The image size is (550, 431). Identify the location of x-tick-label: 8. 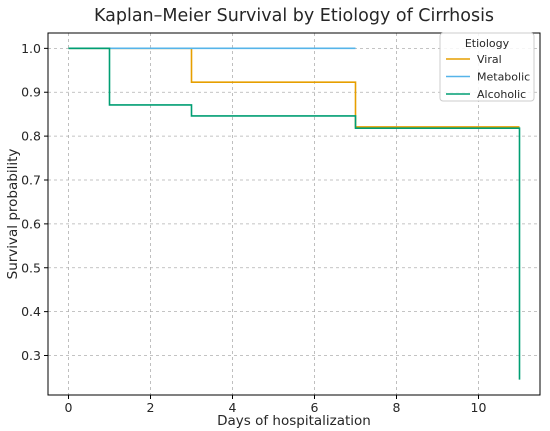
(397, 407).